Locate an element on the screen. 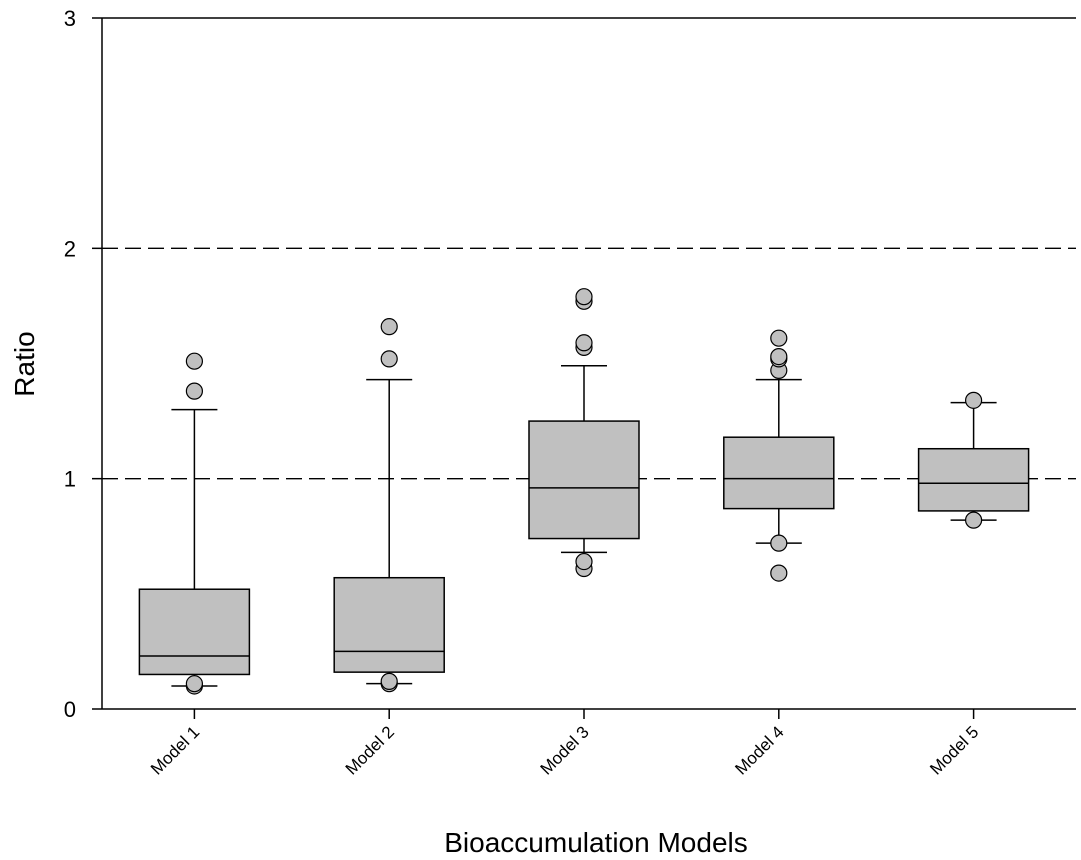 This screenshot has height=860, width=1081. x-tick-label: Model 3 is located at coordinates (565, 750).